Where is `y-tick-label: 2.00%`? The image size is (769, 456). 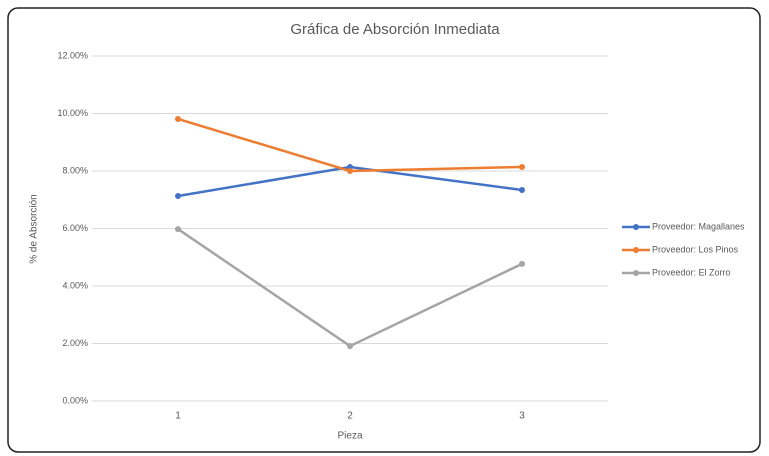
y-tick-label: 2.00% is located at coordinates (75, 343).